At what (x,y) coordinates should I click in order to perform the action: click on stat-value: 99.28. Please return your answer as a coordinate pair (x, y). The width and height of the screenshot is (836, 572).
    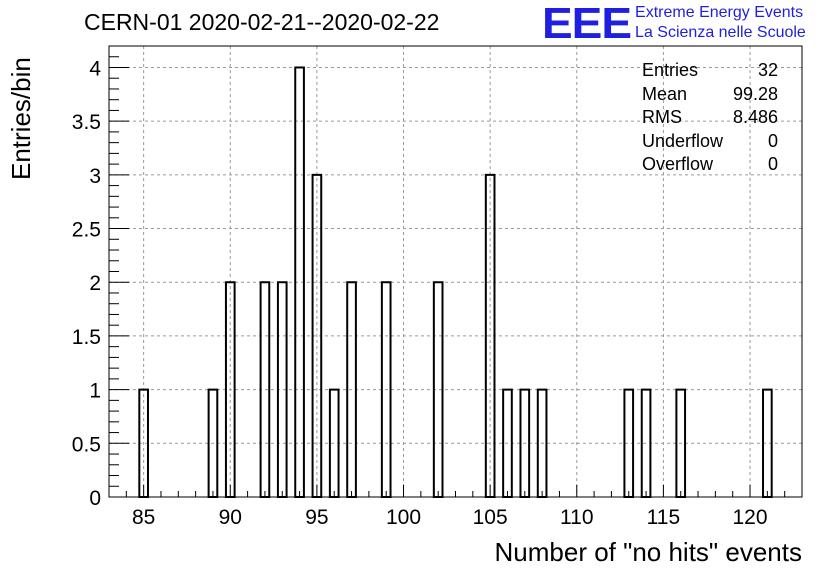
    Looking at the image, I should click on (755, 93).